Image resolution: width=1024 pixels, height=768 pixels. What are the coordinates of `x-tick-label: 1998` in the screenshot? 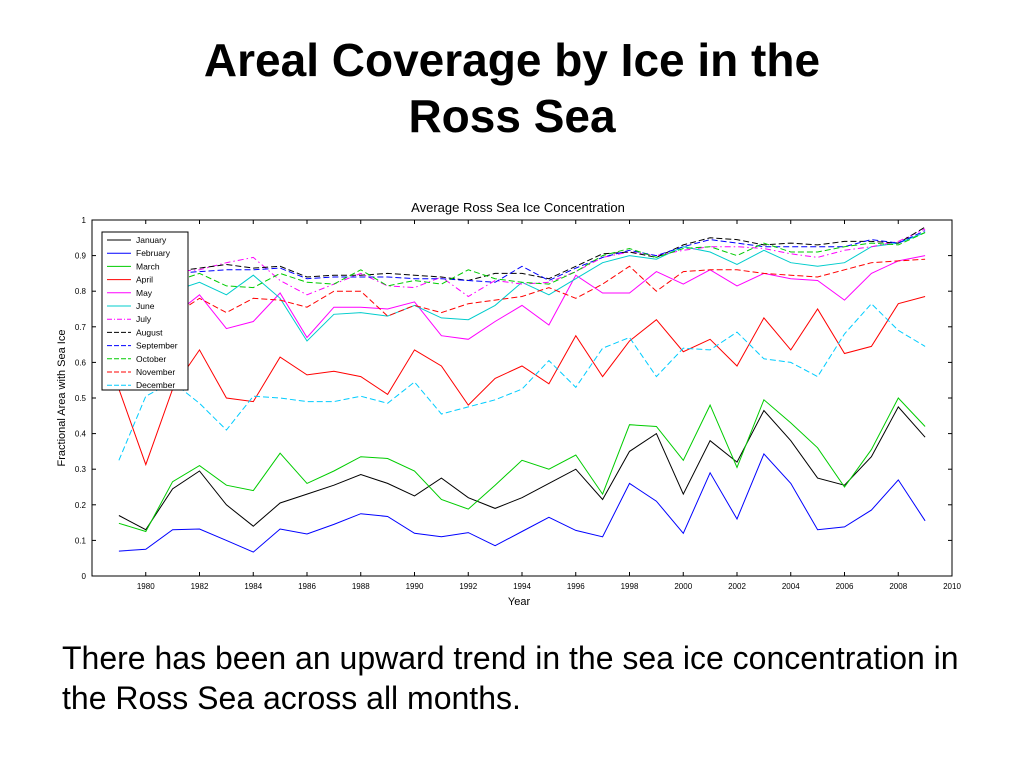 It's located at (630, 586).